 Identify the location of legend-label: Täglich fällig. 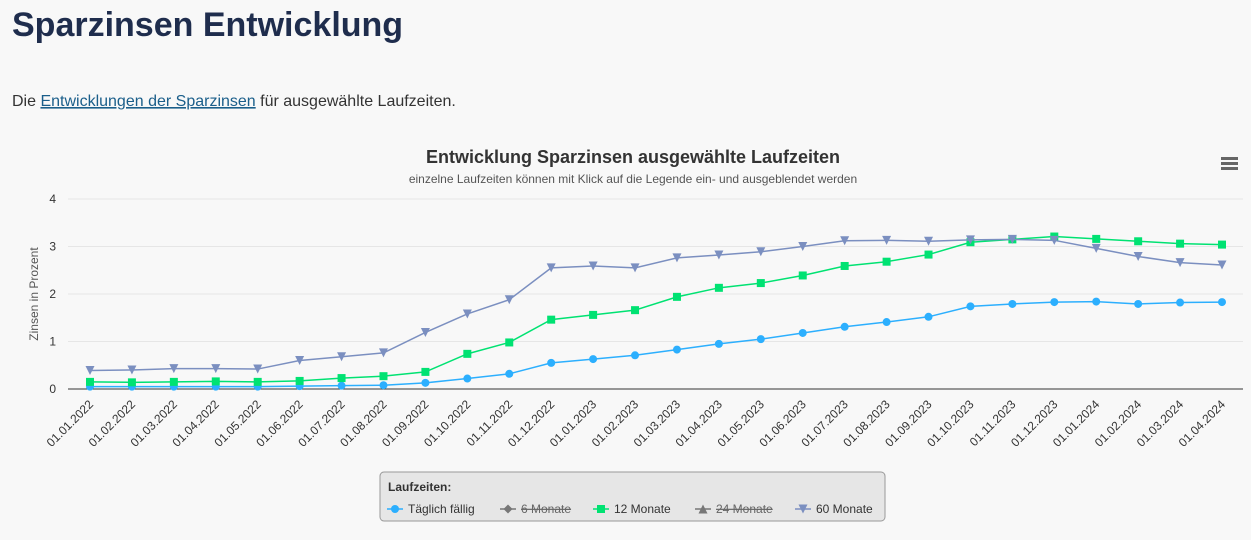
(441, 509).